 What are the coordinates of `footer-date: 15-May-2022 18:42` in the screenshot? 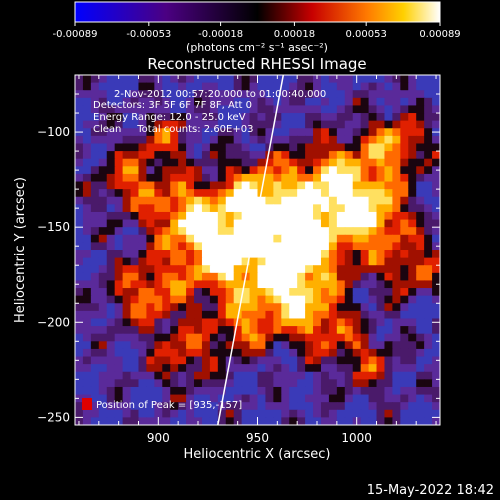 It's located at (430, 490).